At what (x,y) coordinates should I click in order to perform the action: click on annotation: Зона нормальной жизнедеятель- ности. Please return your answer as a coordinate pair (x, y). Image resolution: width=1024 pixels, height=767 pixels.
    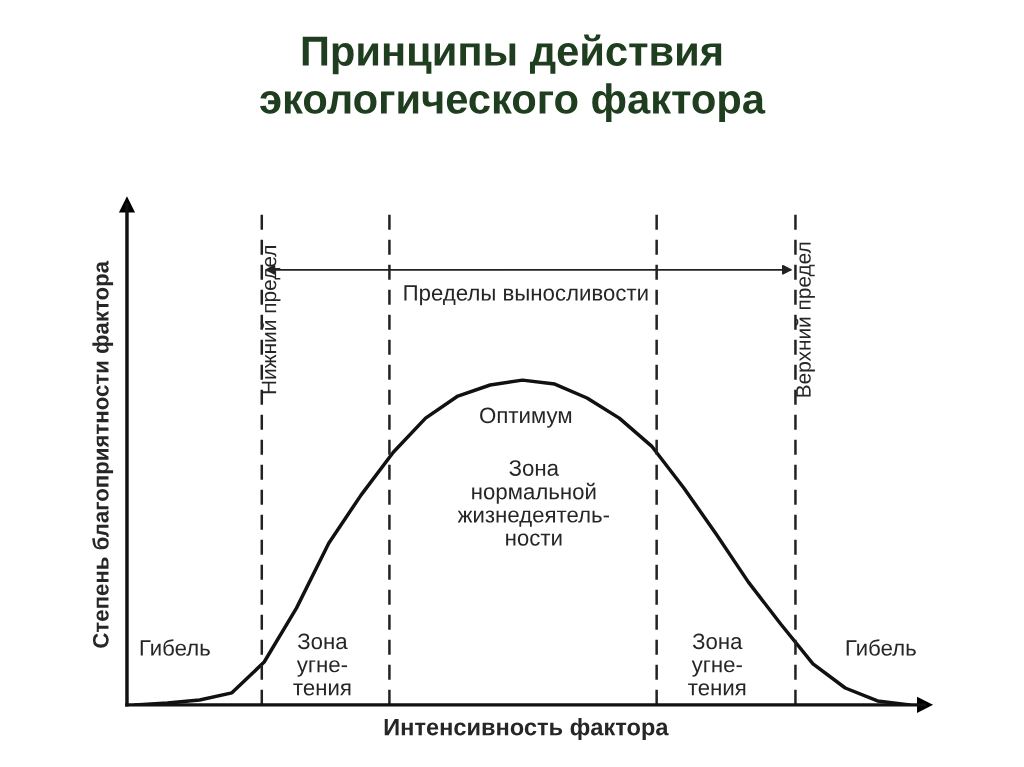
    Looking at the image, I should click on (533, 503).